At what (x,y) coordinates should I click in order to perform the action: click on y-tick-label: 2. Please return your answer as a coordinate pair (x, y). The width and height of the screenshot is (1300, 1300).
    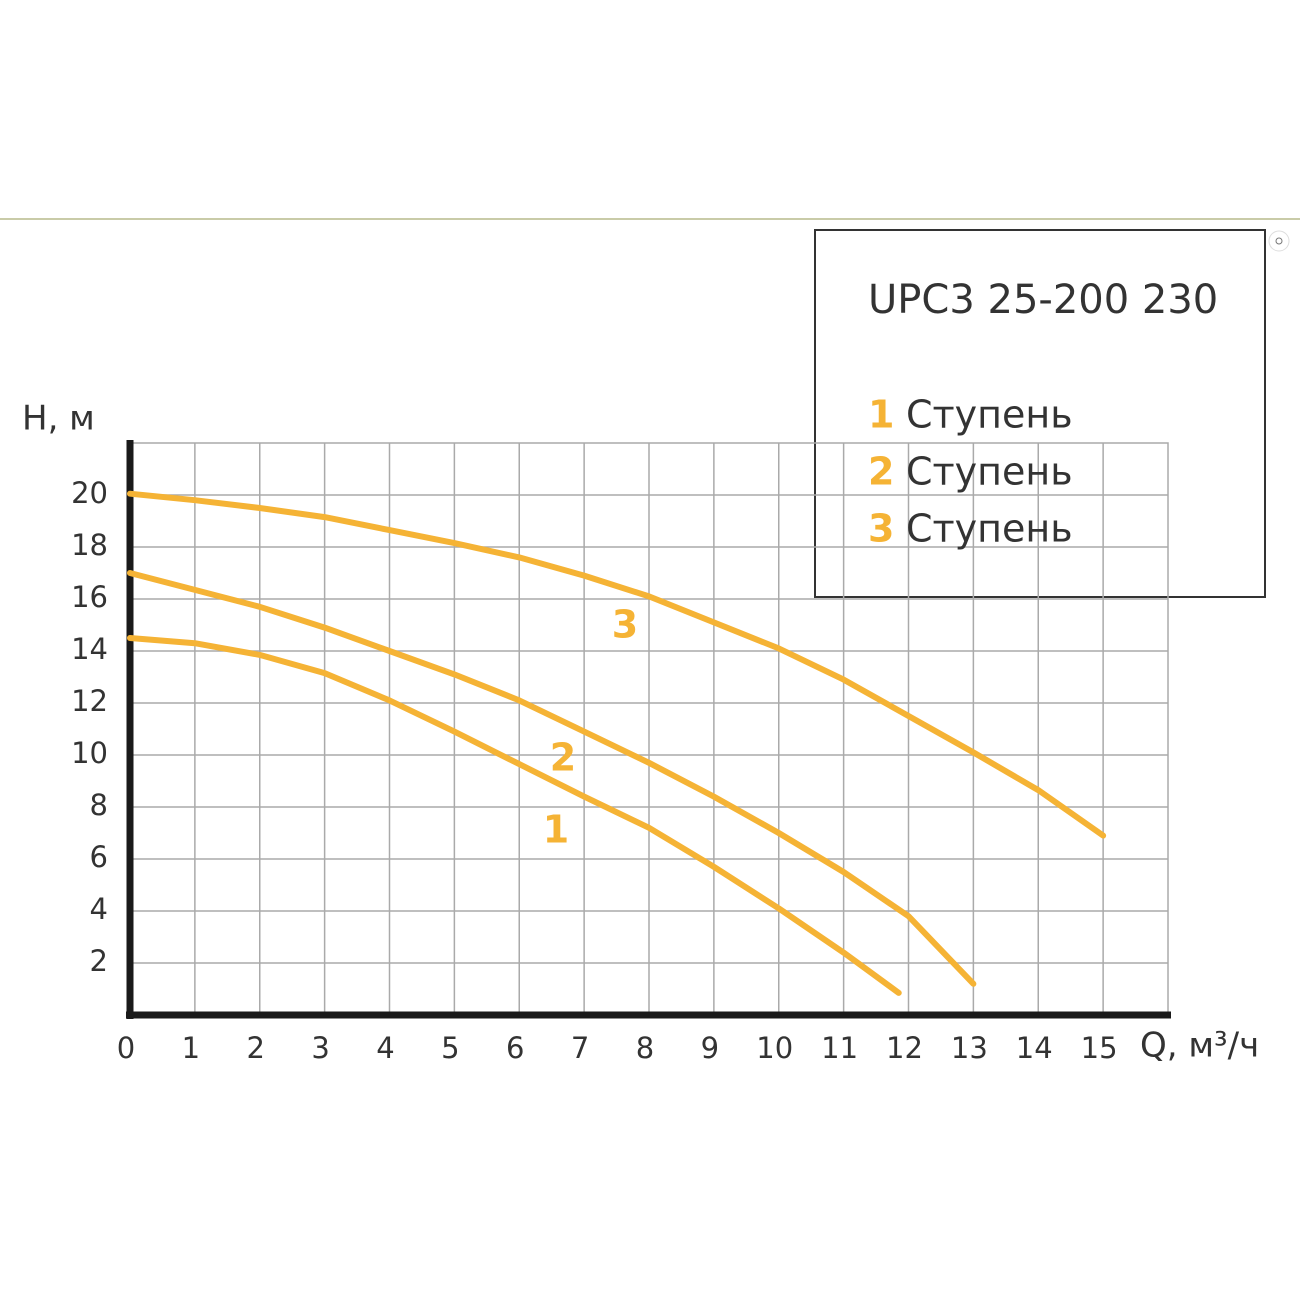
    Looking at the image, I should click on (99, 961).